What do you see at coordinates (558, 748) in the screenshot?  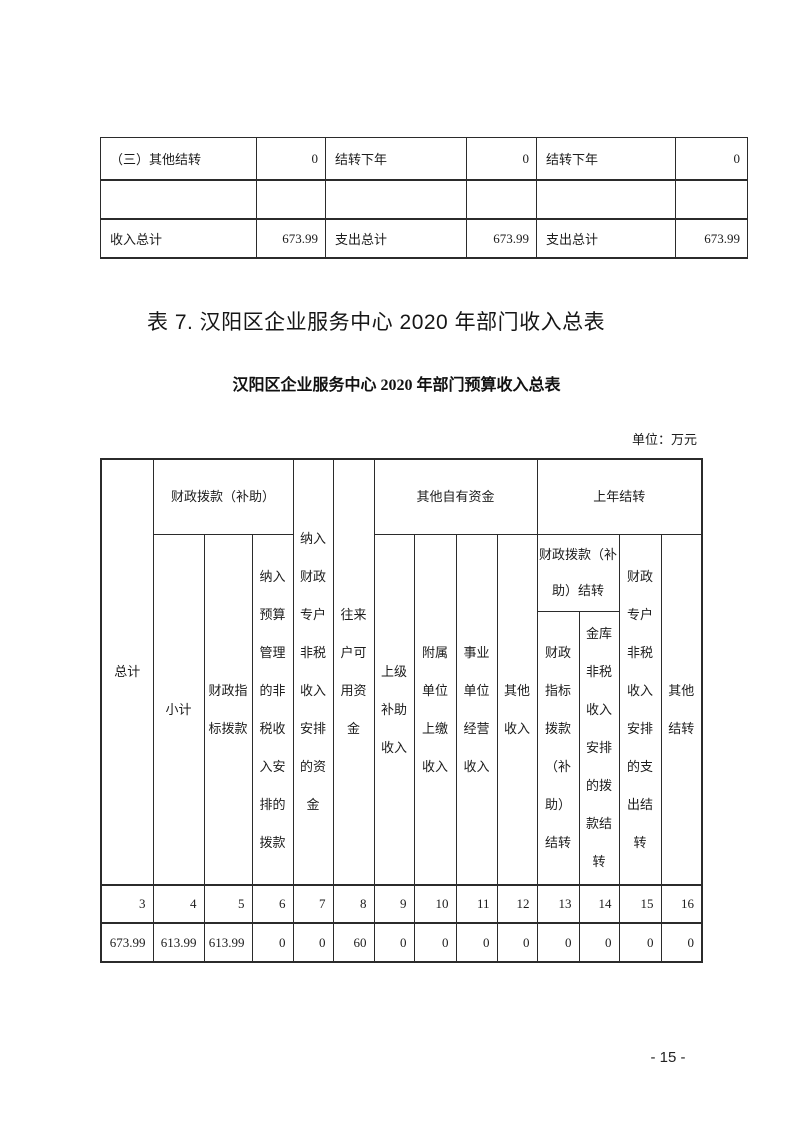 I see `col-header-fiscal-index-carryover: 财政 指标 拨款 （补 助） 结转` at bounding box center [558, 748].